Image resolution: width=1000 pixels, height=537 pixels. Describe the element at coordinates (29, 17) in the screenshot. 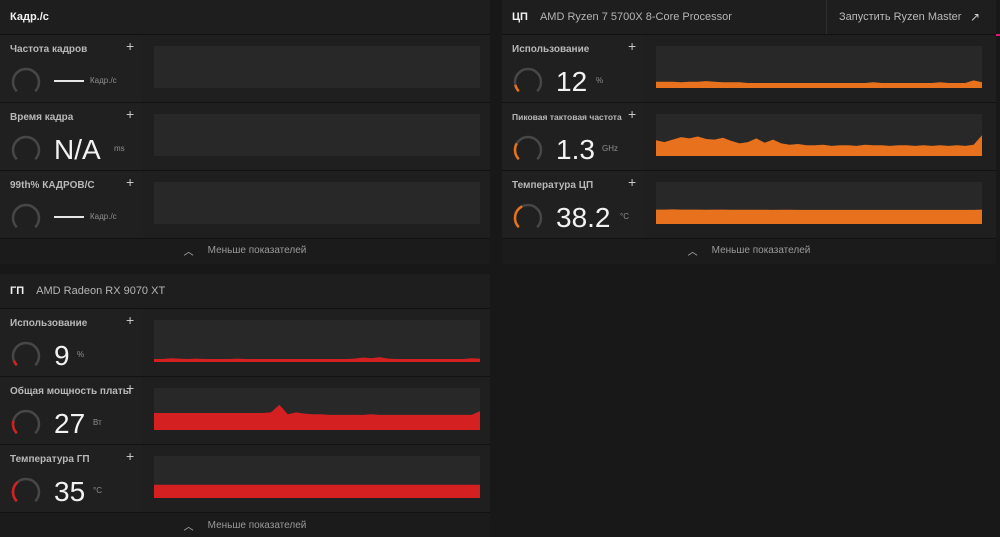

I see `fps-panel-title: Кадр./с` at that location.